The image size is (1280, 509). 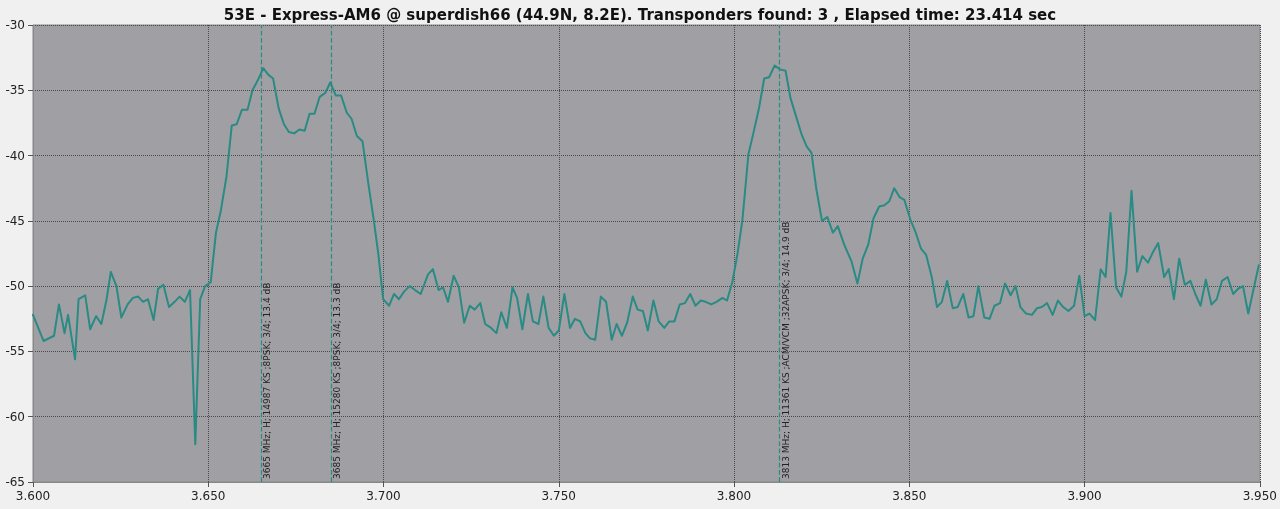 I want to click on y-tick-label: -50, so click(x=15, y=286).